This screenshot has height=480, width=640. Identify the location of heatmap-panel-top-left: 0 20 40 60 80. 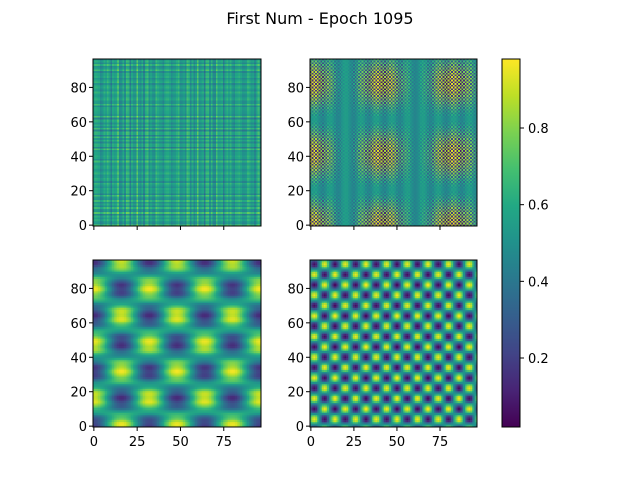
(166, 146).